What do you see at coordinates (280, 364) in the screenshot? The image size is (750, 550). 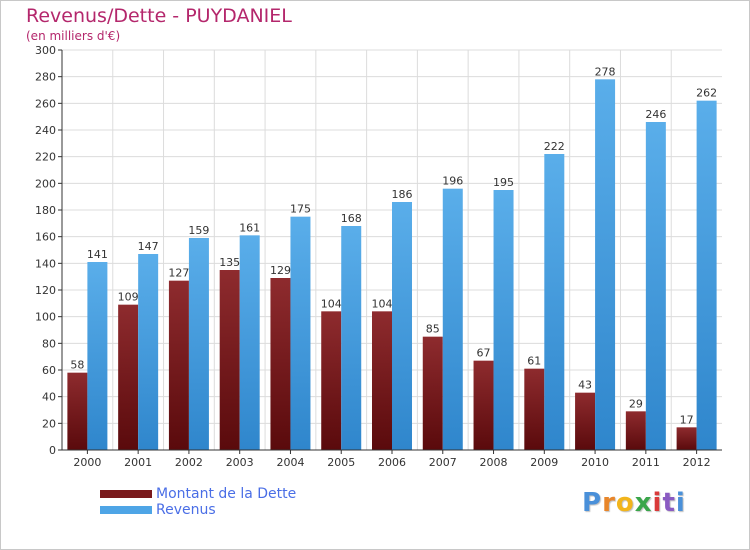 I see `bar-dette-2004` at bounding box center [280, 364].